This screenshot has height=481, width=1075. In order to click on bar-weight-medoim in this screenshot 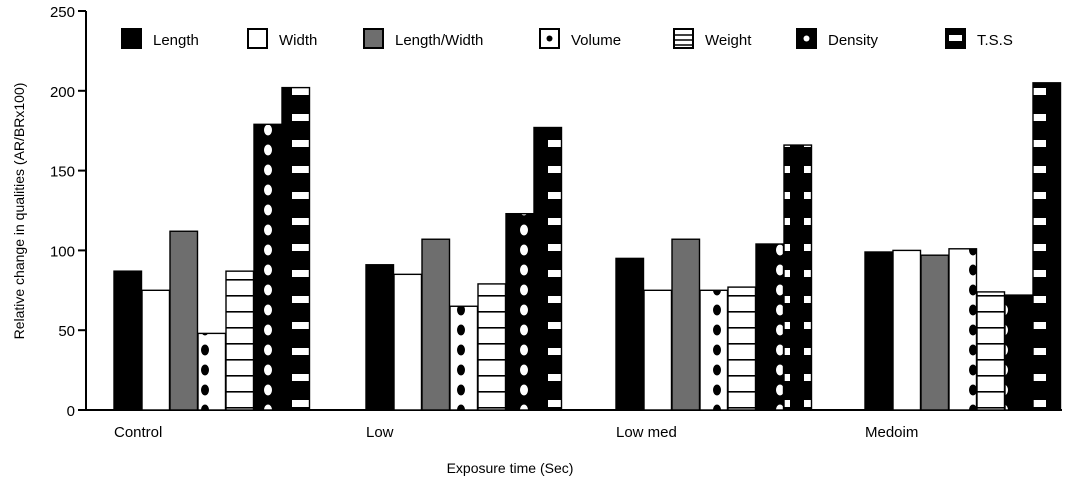, I will do `click(991, 351)`.